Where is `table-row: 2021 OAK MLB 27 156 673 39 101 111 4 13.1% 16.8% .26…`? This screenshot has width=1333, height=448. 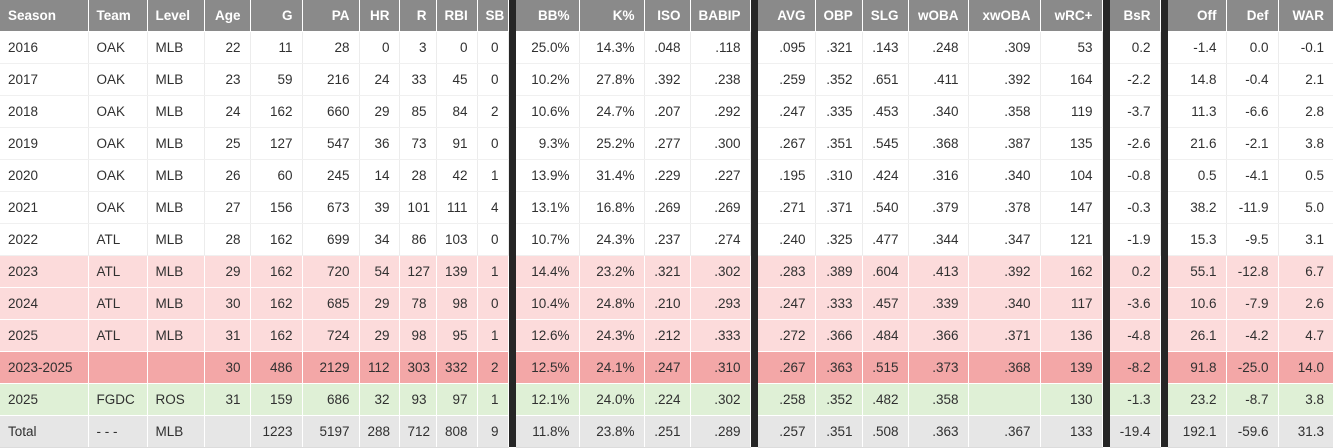
table-row: 2021 OAK MLB 27 156 673 39 101 111 4 13.1% 16.8% .26… is located at coordinates (666, 207).